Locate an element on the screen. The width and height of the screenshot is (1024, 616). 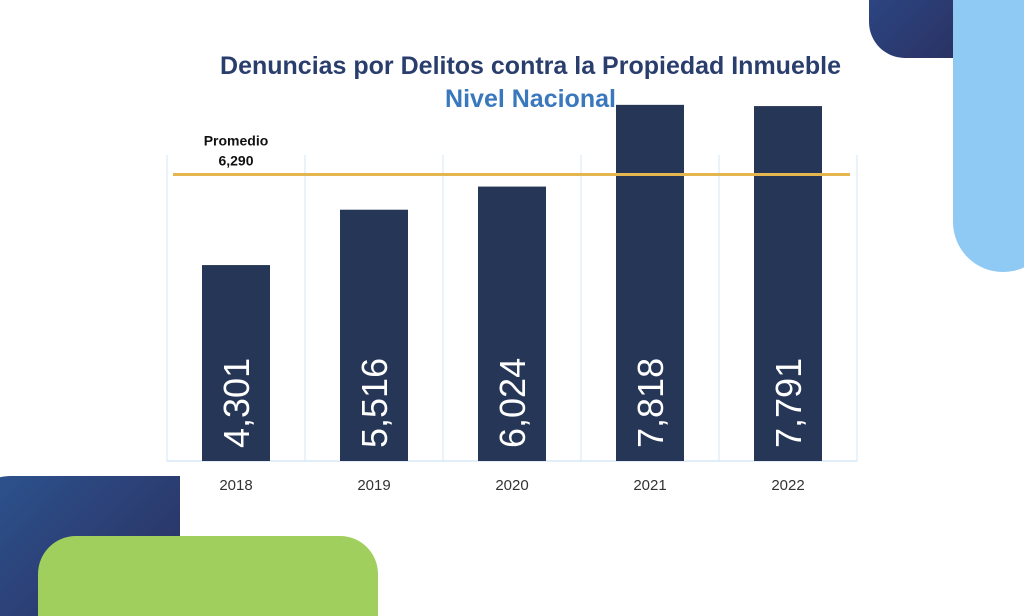
average-value: 6,290 is located at coordinates (235, 160).